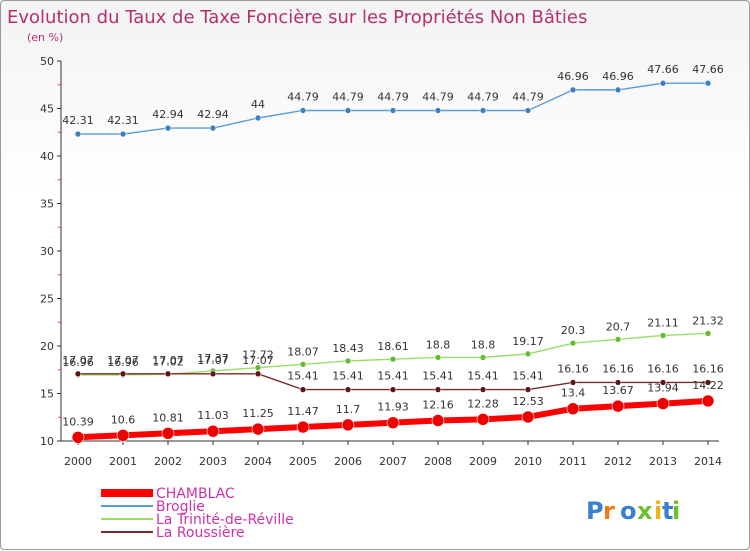 This screenshot has width=750, height=551. I want to click on logo-letter: P, so click(595, 511).